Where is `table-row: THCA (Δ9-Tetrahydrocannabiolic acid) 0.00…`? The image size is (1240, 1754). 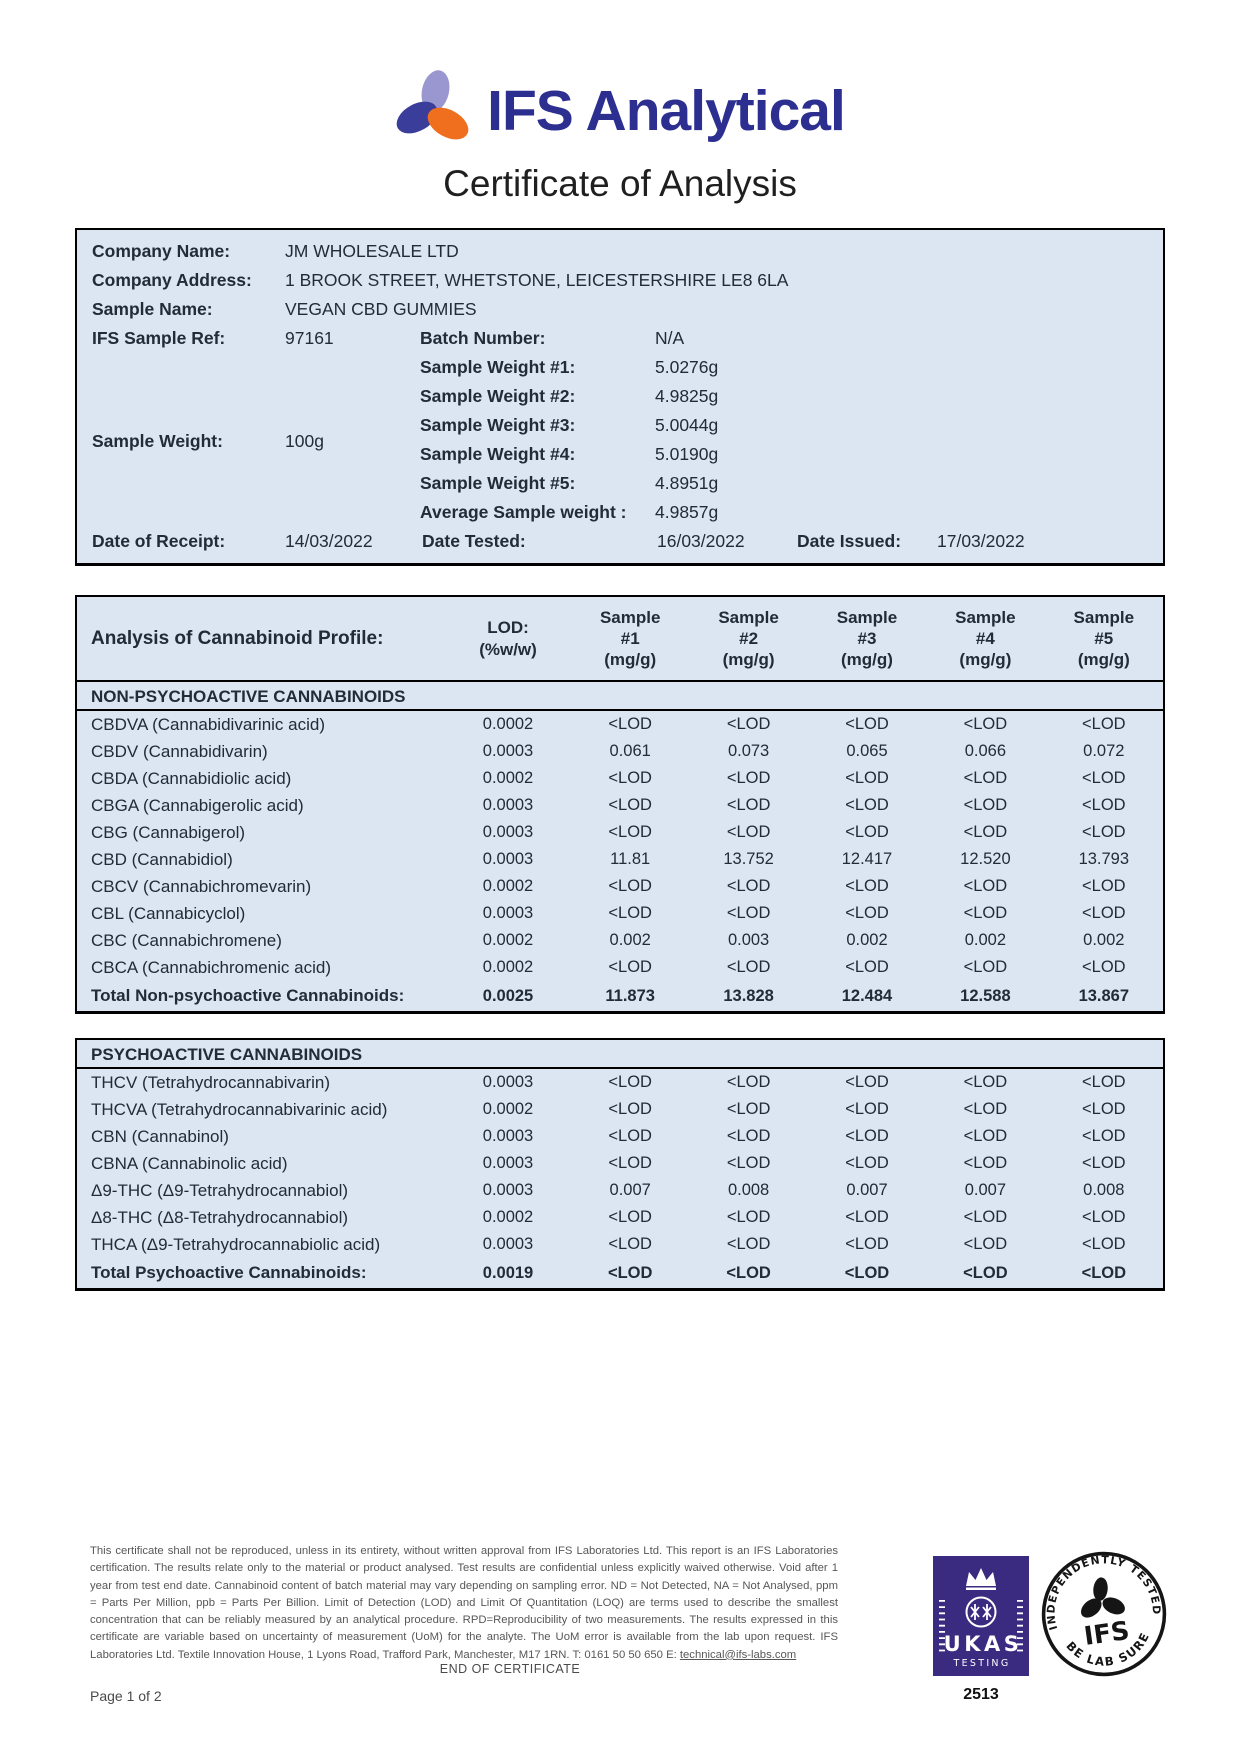 table-row: THCA (Δ9-Tetrahydrocannabiolic acid) 0.00… is located at coordinates (620, 1244).